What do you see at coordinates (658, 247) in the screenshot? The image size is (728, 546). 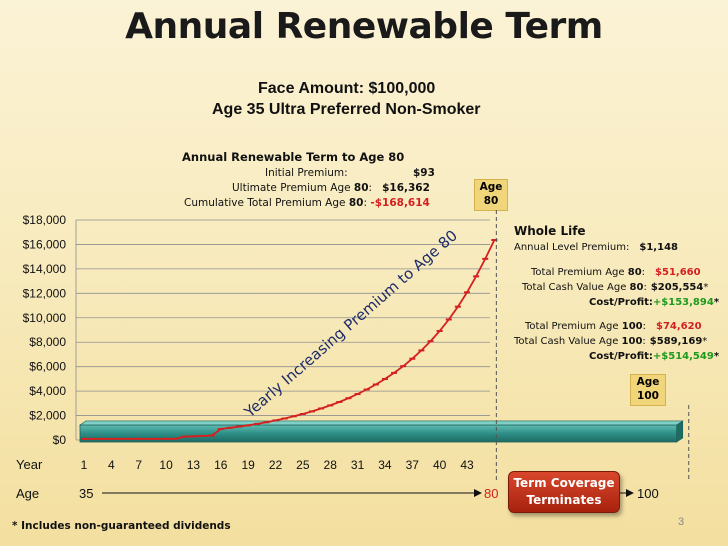 I see `wl-annual-value: $1,148` at bounding box center [658, 247].